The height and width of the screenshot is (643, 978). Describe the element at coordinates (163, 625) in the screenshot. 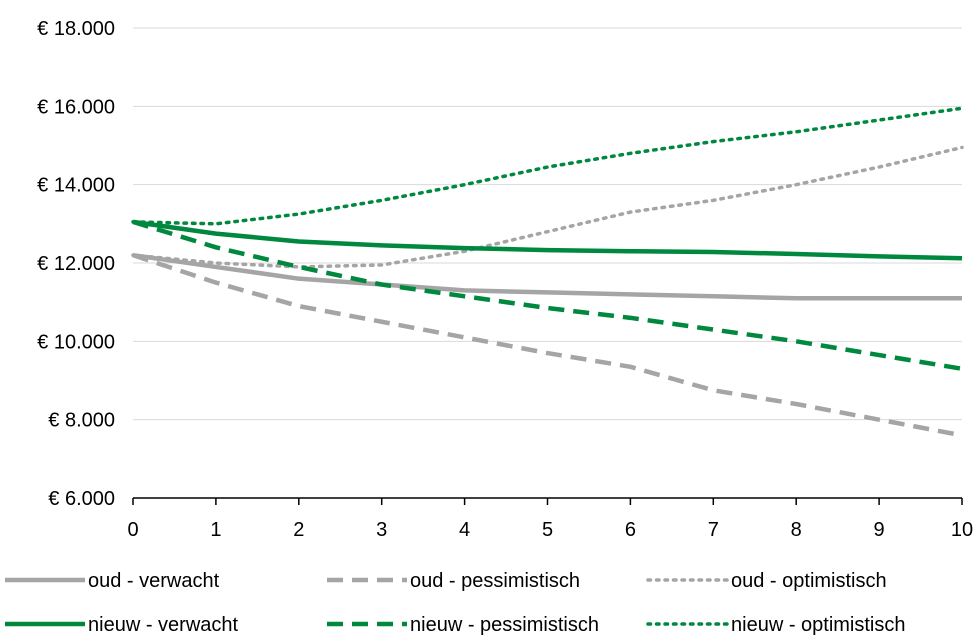

I see `legend-label: nieuw - verwacht` at that location.